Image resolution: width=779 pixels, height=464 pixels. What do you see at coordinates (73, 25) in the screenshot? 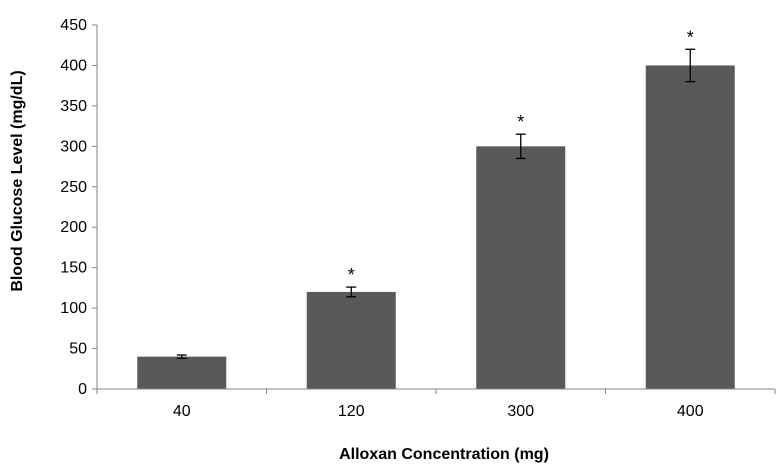
I see `y-tick-label: 450` at bounding box center [73, 25].